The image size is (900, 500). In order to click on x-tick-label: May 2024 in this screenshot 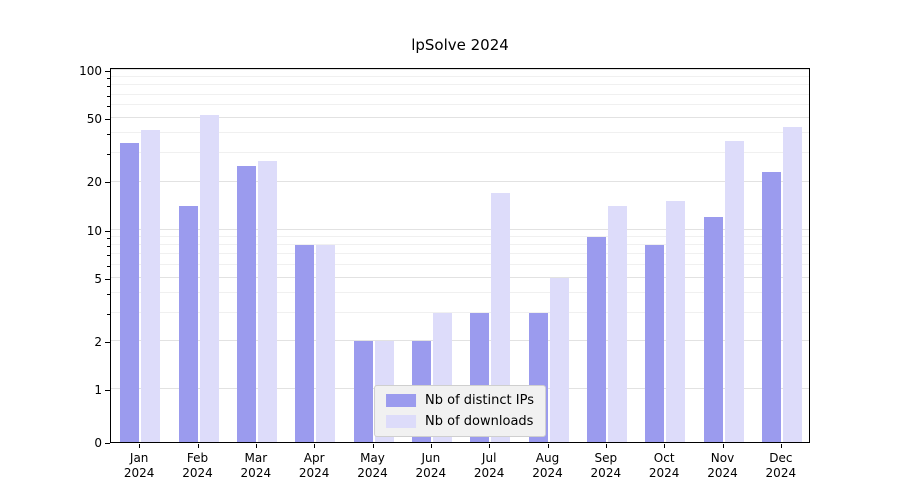, I will do `click(372, 466)`.